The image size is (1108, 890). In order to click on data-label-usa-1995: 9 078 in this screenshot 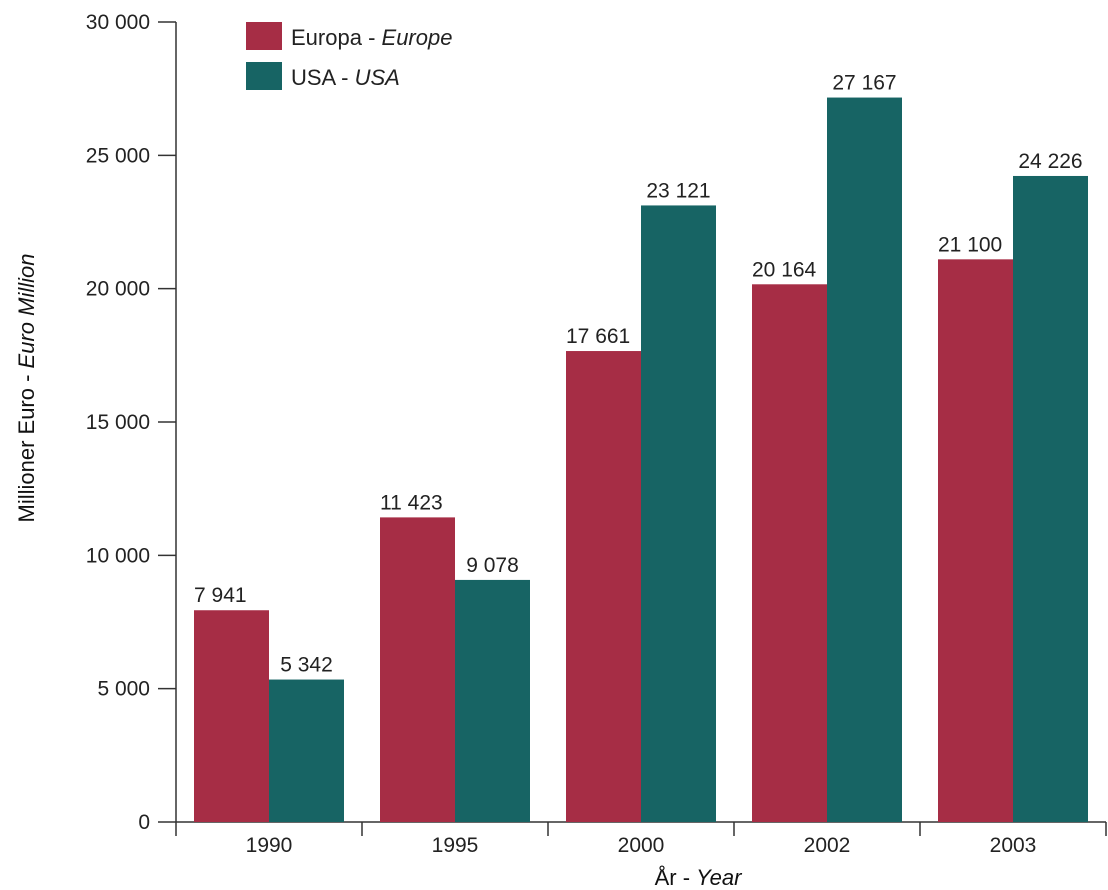, I will do `click(492, 565)`.